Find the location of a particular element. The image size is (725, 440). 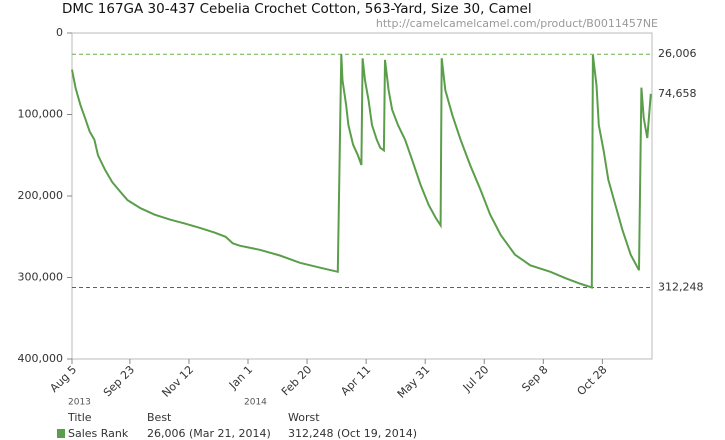

table-header: Title is located at coordinates (79, 417).